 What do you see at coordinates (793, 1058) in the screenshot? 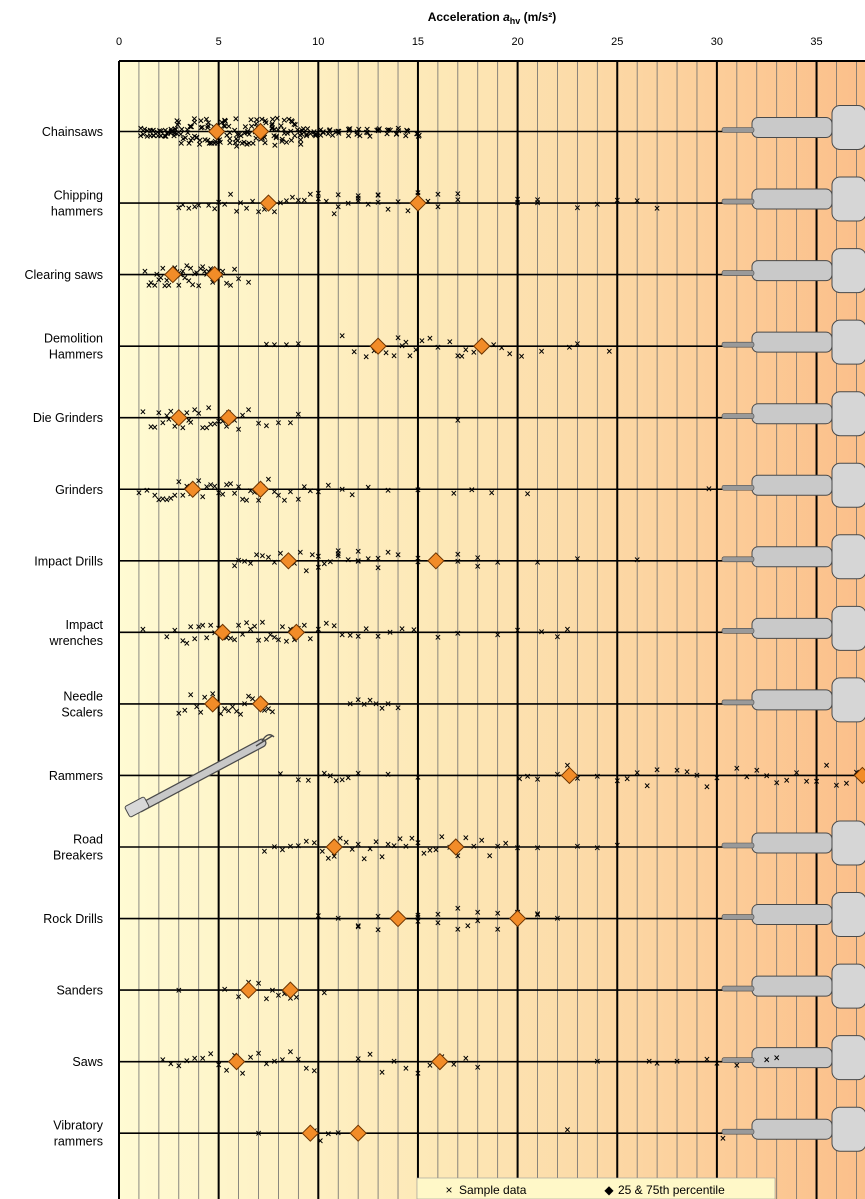
I see `tool-illustration-saws` at bounding box center [793, 1058].